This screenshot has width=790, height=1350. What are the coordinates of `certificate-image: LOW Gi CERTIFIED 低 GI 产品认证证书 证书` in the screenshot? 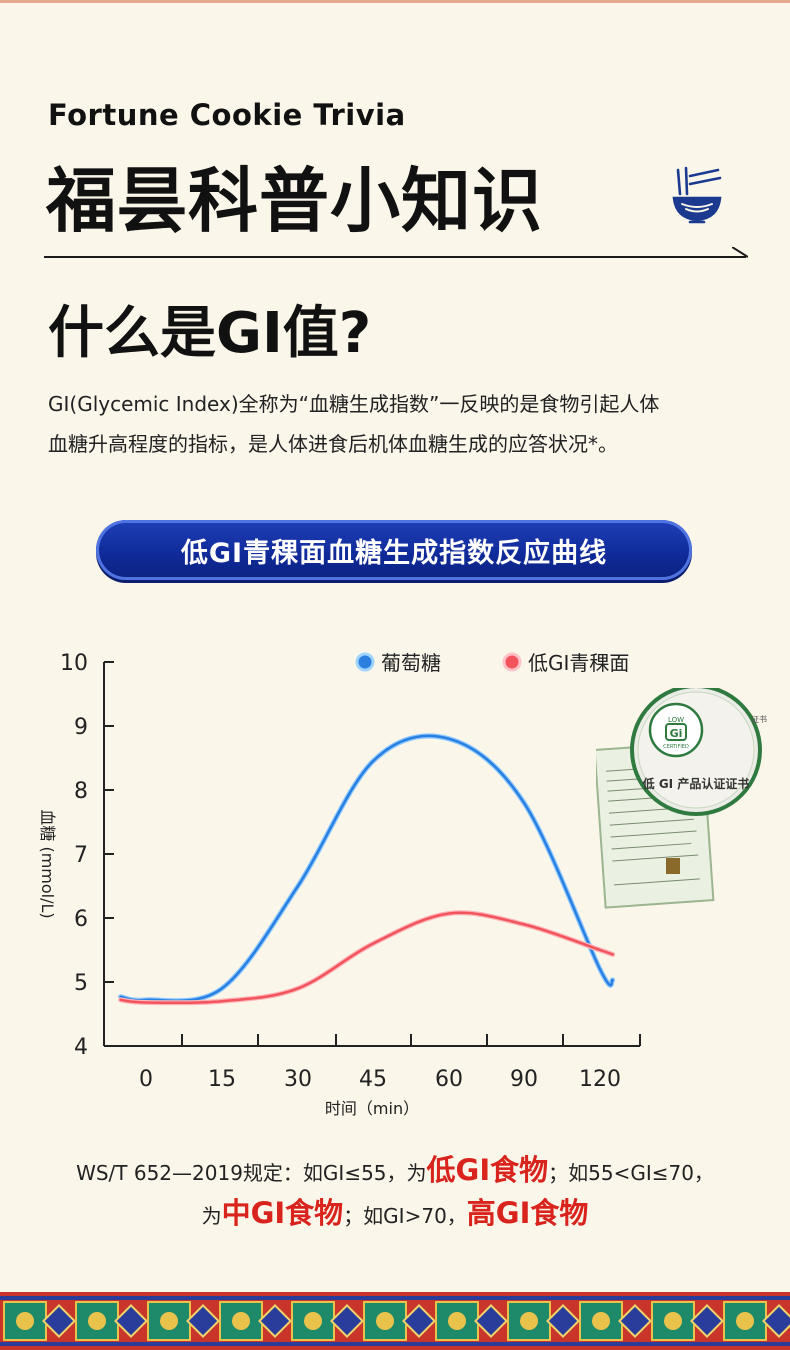 It's located at (681, 798).